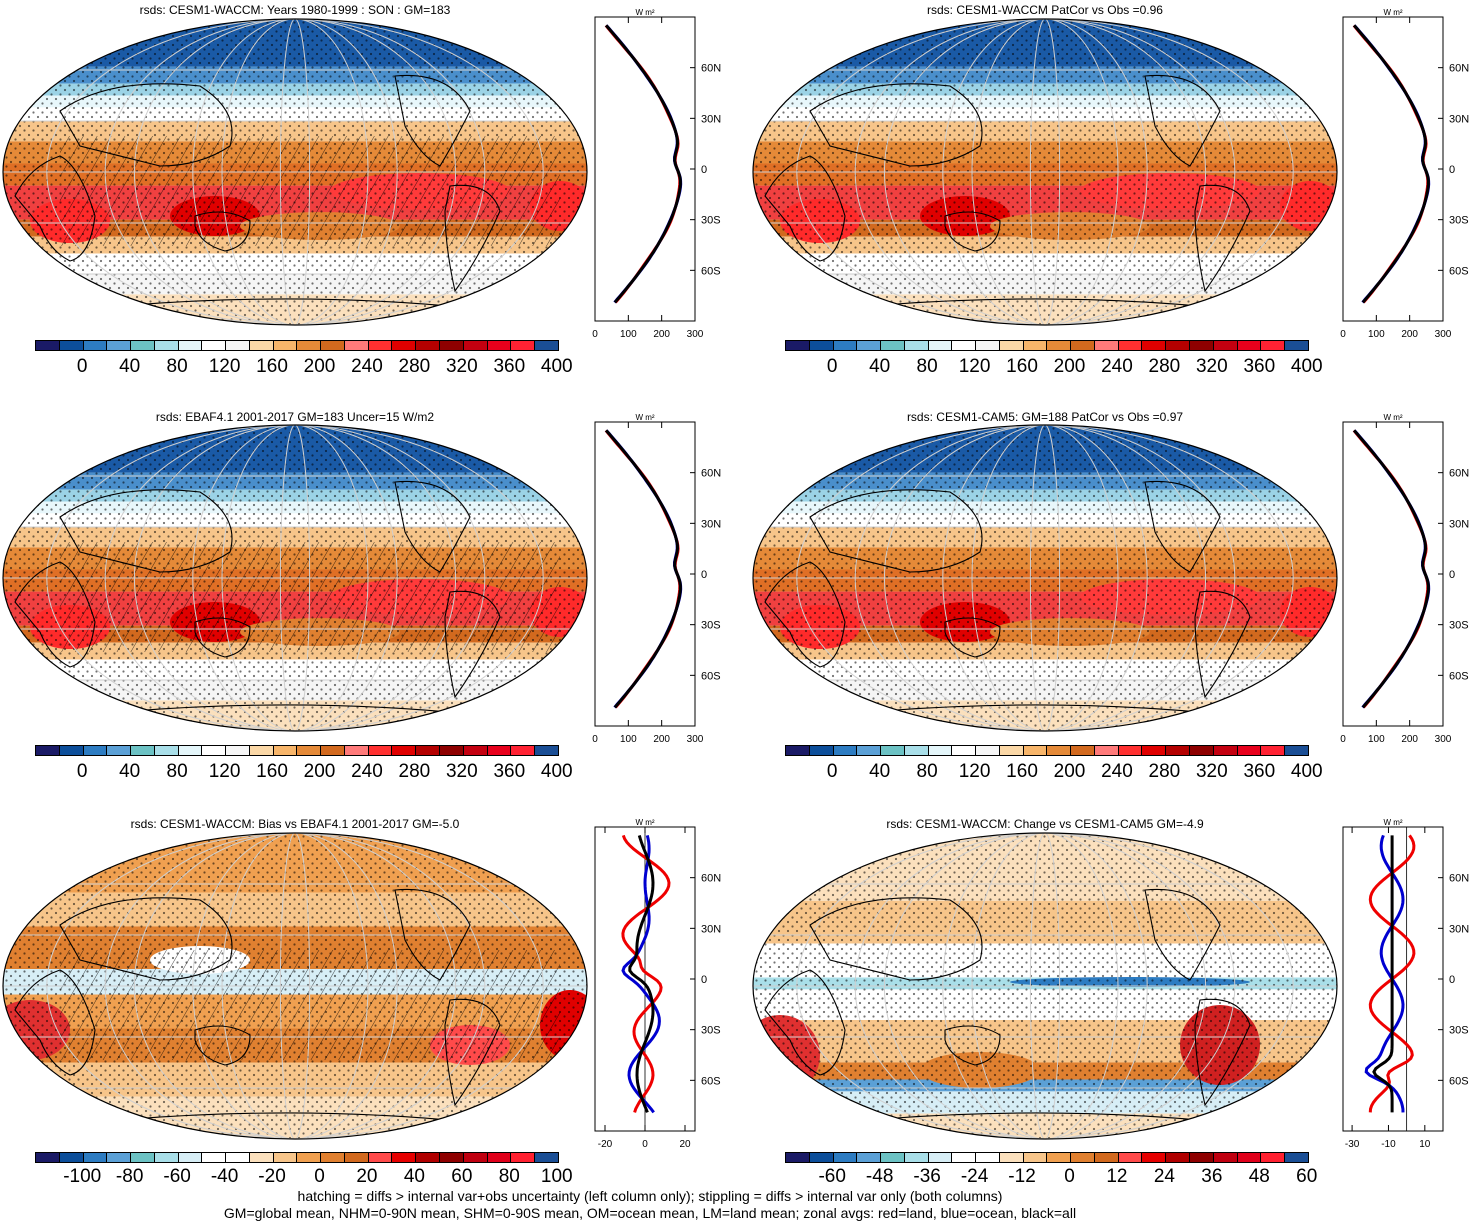 The image size is (1483, 1222). Describe the element at coordinates (1352, 1144) in the screenshot. I see `zonal-x-label: -30` at that location.